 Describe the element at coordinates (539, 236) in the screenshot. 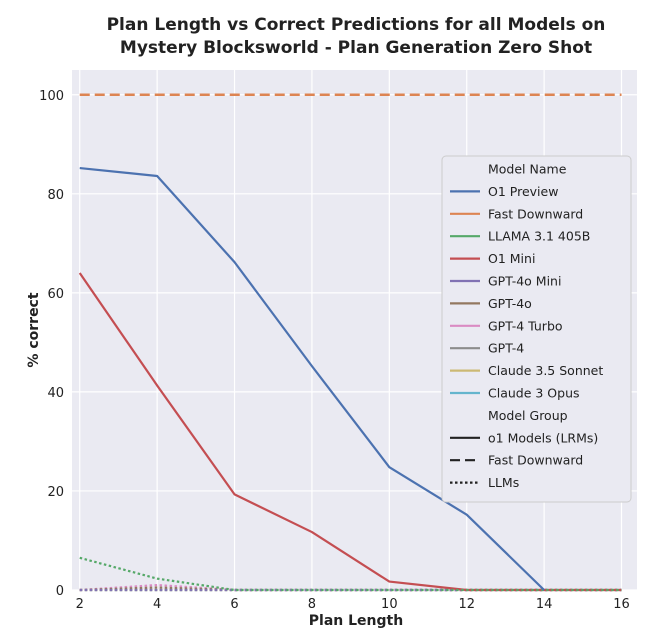

I see `legend-label: LLAMA 3.1 405B` at that location.